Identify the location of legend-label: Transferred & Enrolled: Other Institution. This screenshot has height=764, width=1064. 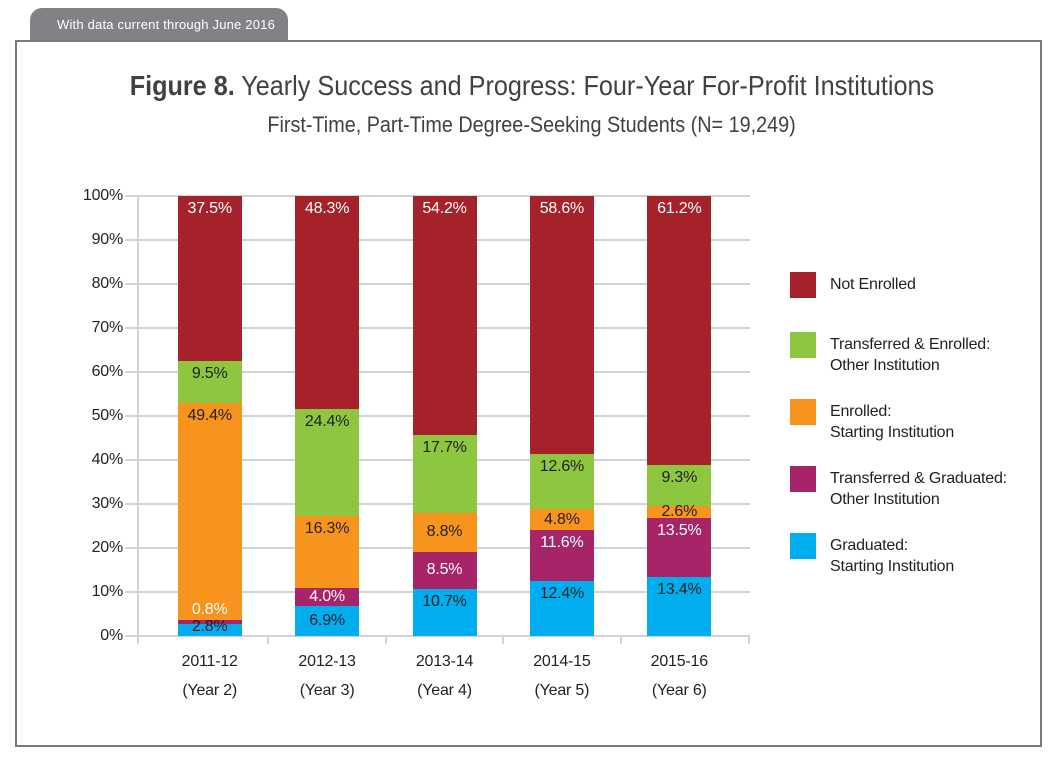
(910, 354).